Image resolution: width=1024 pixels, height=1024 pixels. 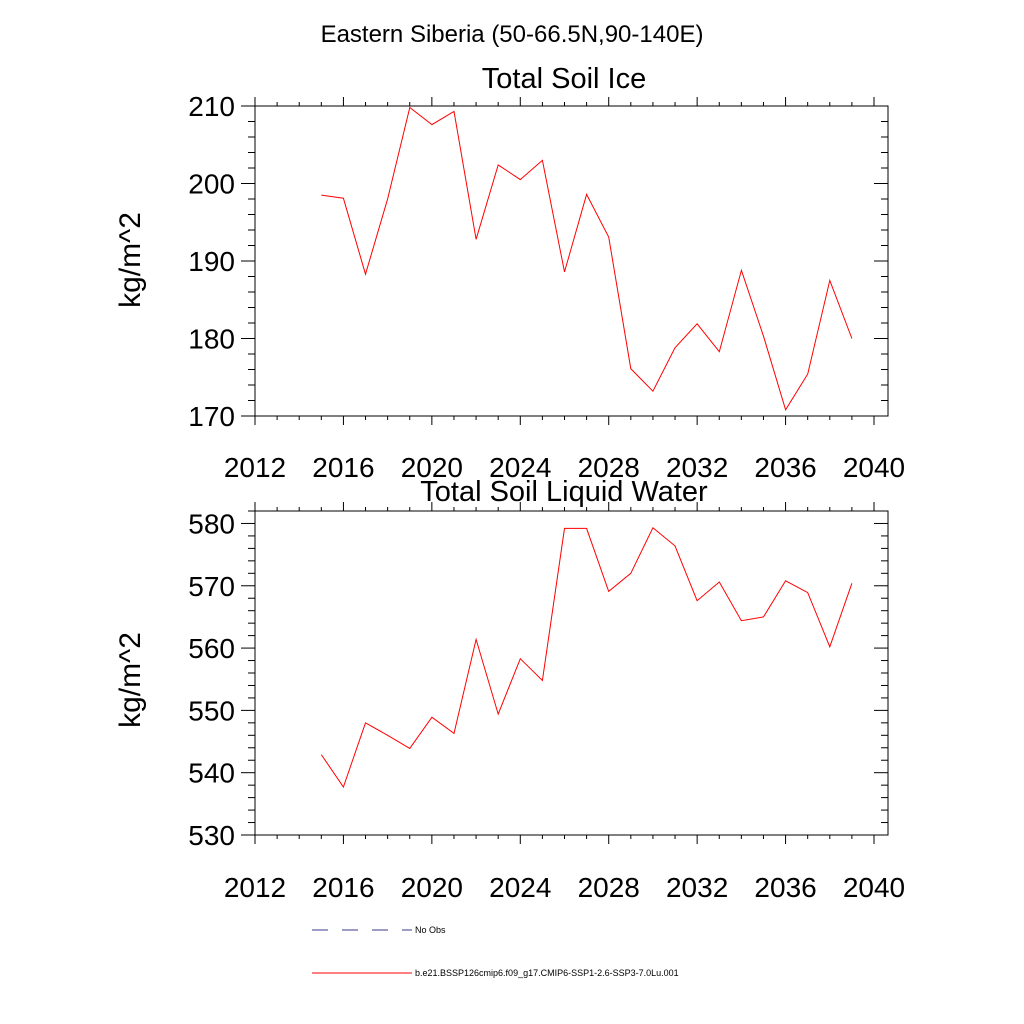 What do you see at coordinates (430, 930) in the screenshot?
I see `legend-label-no-obs: No Obs` at bounding box center [430, 930].